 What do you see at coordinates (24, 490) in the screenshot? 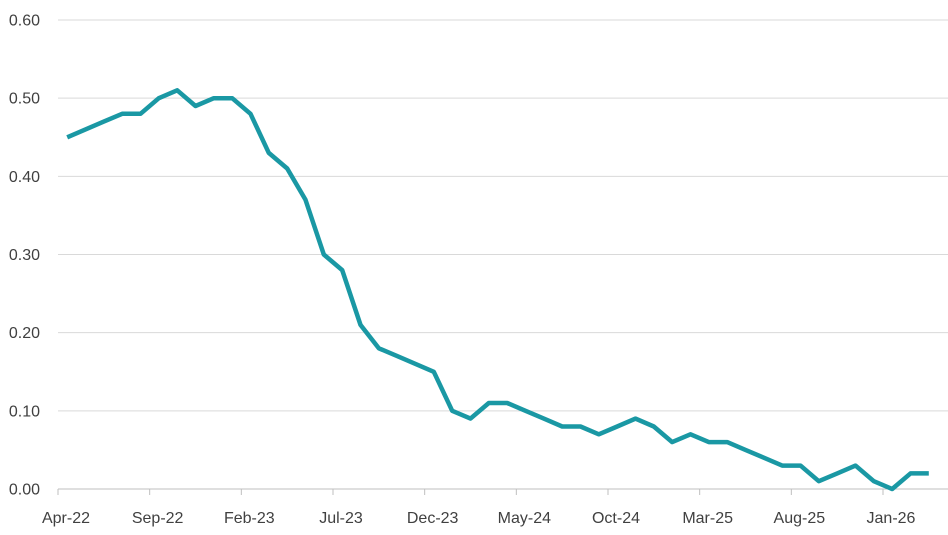
I see `y-tick-label-0: 0.00` at bounding box center [24, 490].